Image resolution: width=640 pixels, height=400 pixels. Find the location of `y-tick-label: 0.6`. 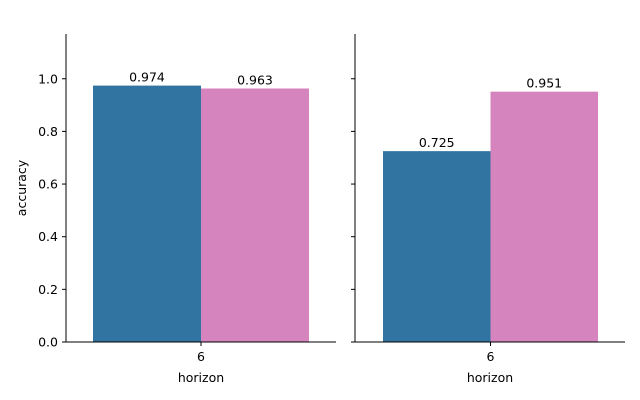

y-tick-label: 0.6 is located at coordinates (48, 184).